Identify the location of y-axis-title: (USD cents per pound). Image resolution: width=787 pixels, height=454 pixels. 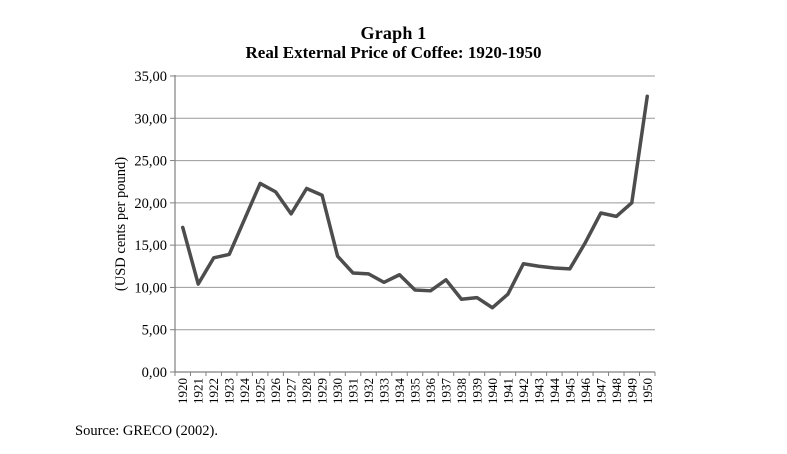
(121, 224).